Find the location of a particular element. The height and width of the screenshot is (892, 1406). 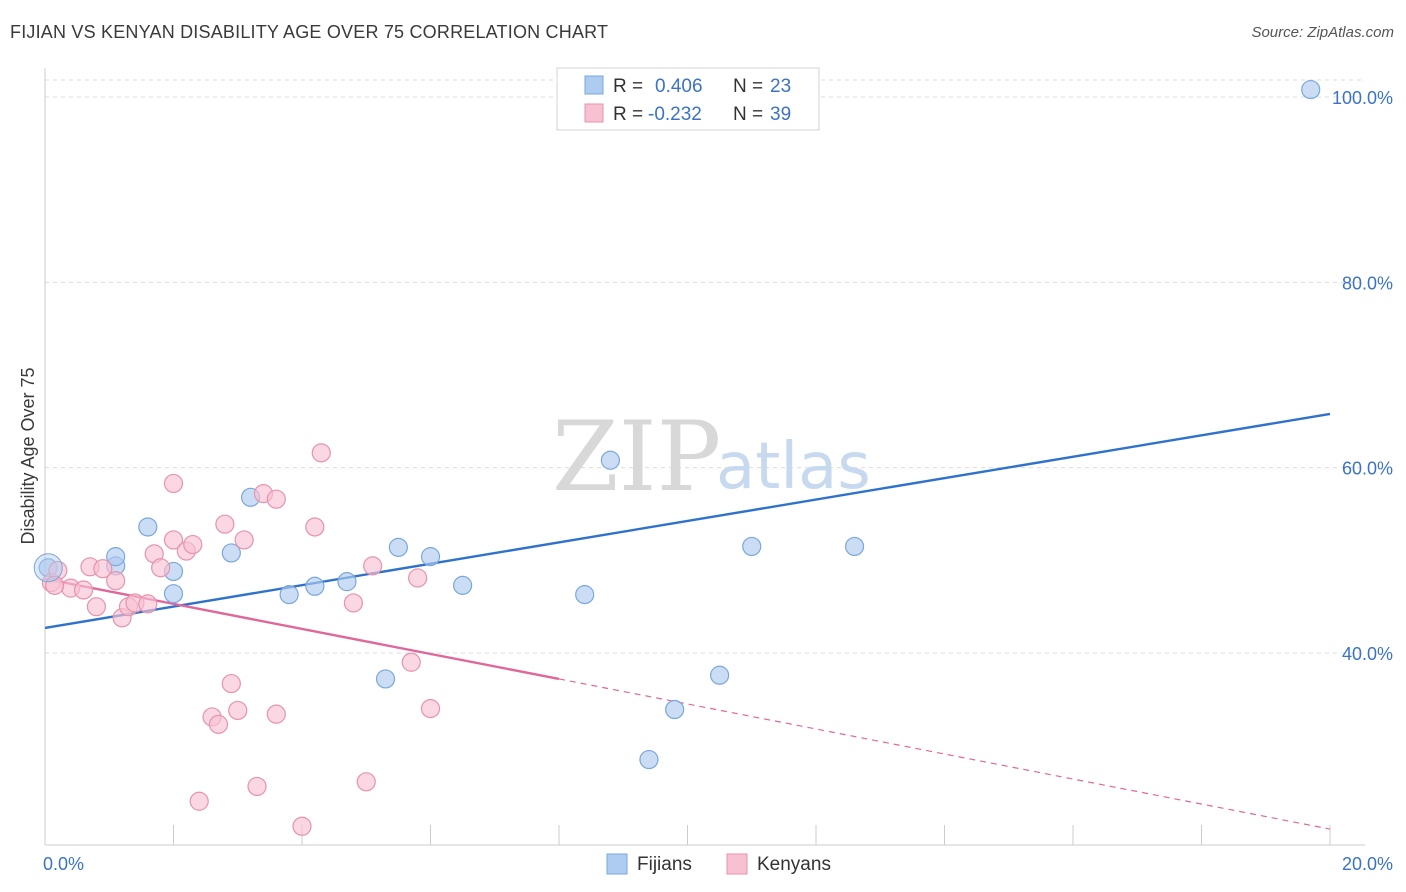

legend-n-label-kenyans: N = is located at coordinates (748, 114).